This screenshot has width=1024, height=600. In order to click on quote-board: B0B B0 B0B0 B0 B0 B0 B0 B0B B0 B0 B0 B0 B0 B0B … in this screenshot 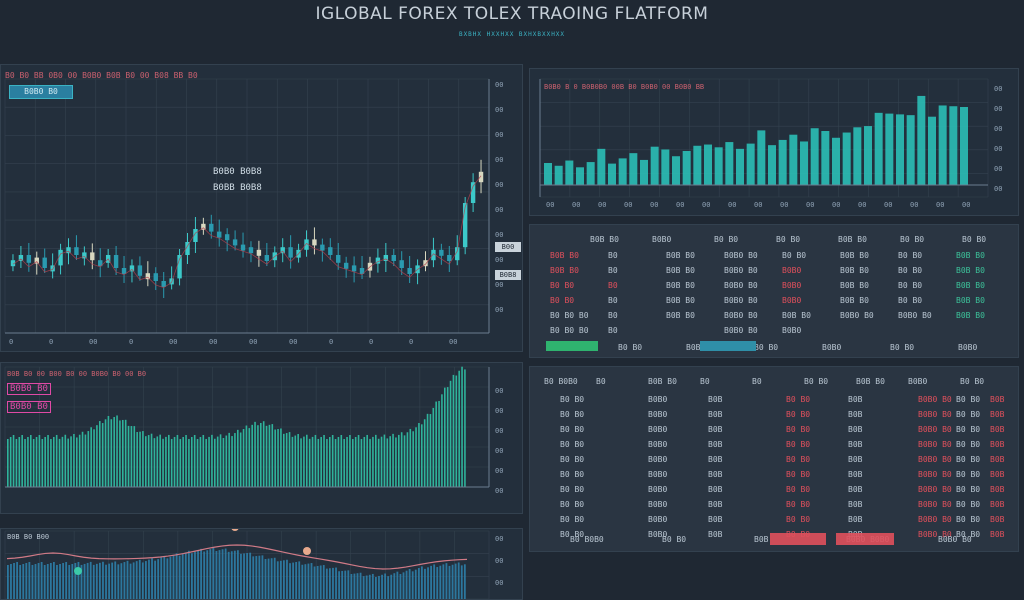, I will do `click(774, 291)`.